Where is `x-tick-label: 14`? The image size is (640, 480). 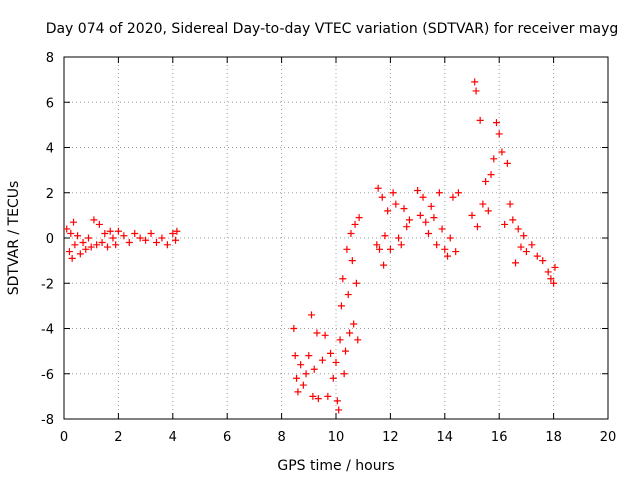
x-tick-label: 14 is located at coordinates (445, 437).